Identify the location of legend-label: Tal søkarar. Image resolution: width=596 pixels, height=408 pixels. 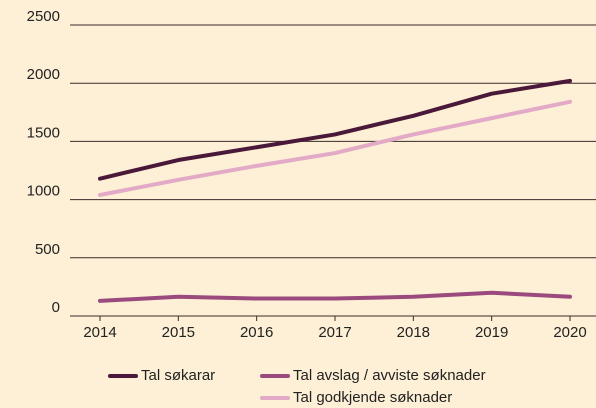
(178, 375).